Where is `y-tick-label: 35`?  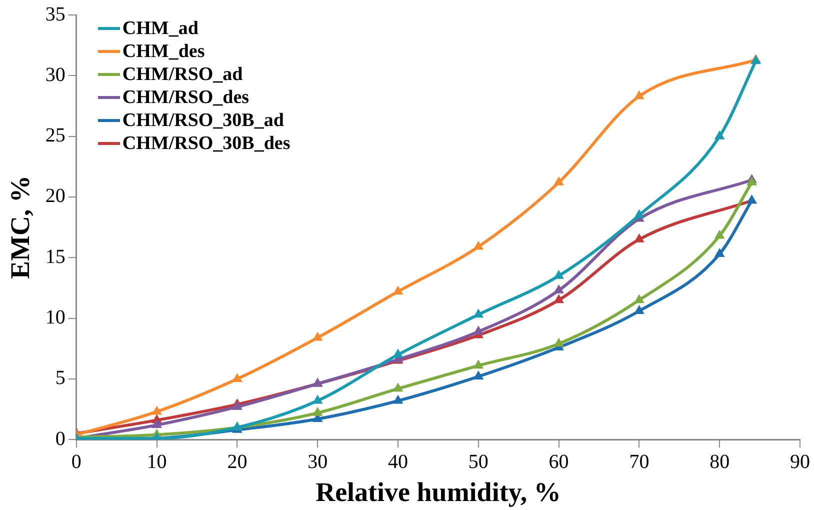
y-tick-label: 35 is located at coordinates (55, 14).